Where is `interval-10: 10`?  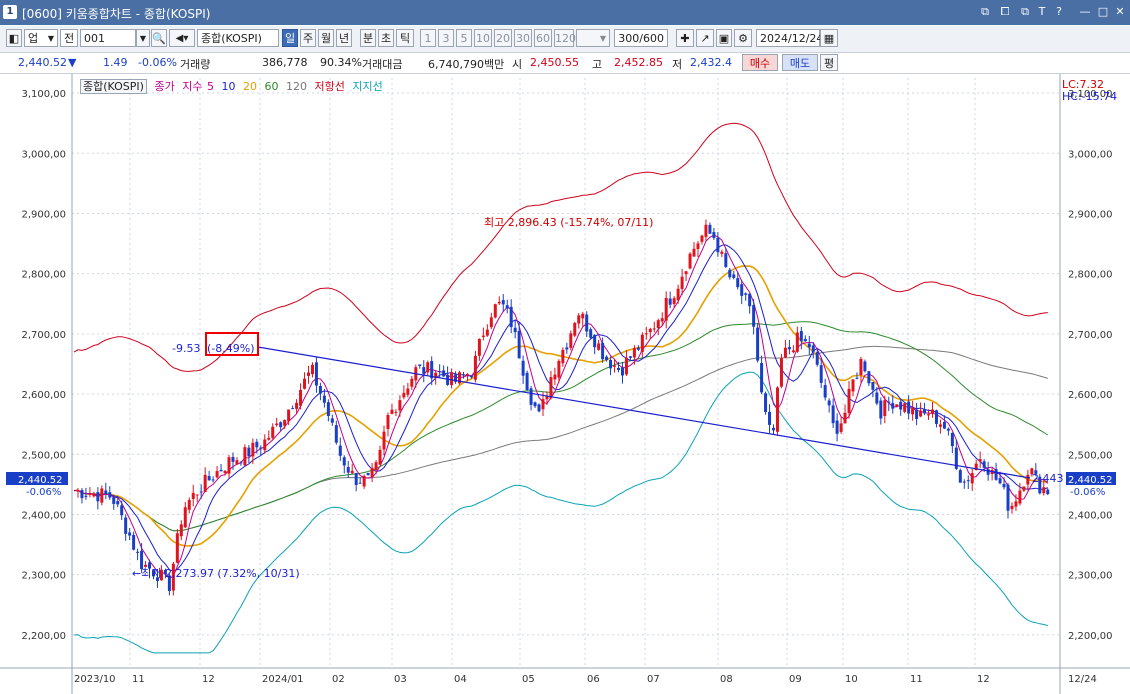
interval-10: 10 is located at coordinates (483, 38).